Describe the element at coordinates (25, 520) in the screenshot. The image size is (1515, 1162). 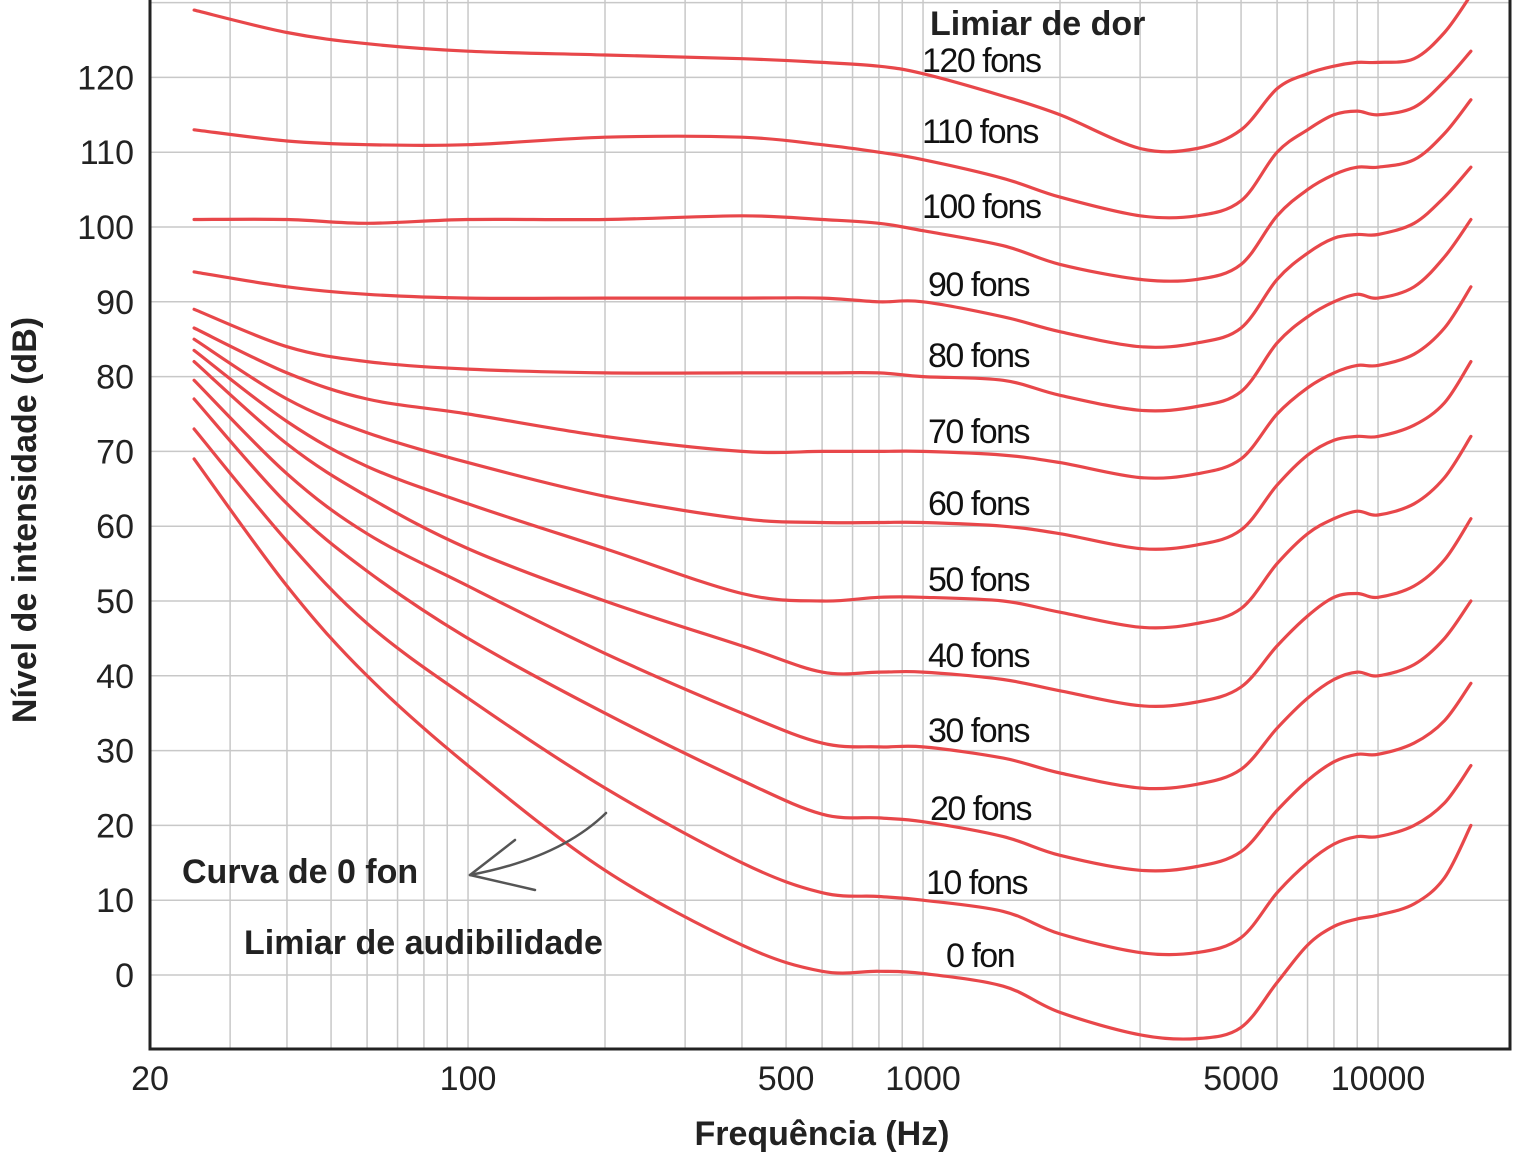
I see `y-axis-title: Nível de intensidade (dB)` at that location.